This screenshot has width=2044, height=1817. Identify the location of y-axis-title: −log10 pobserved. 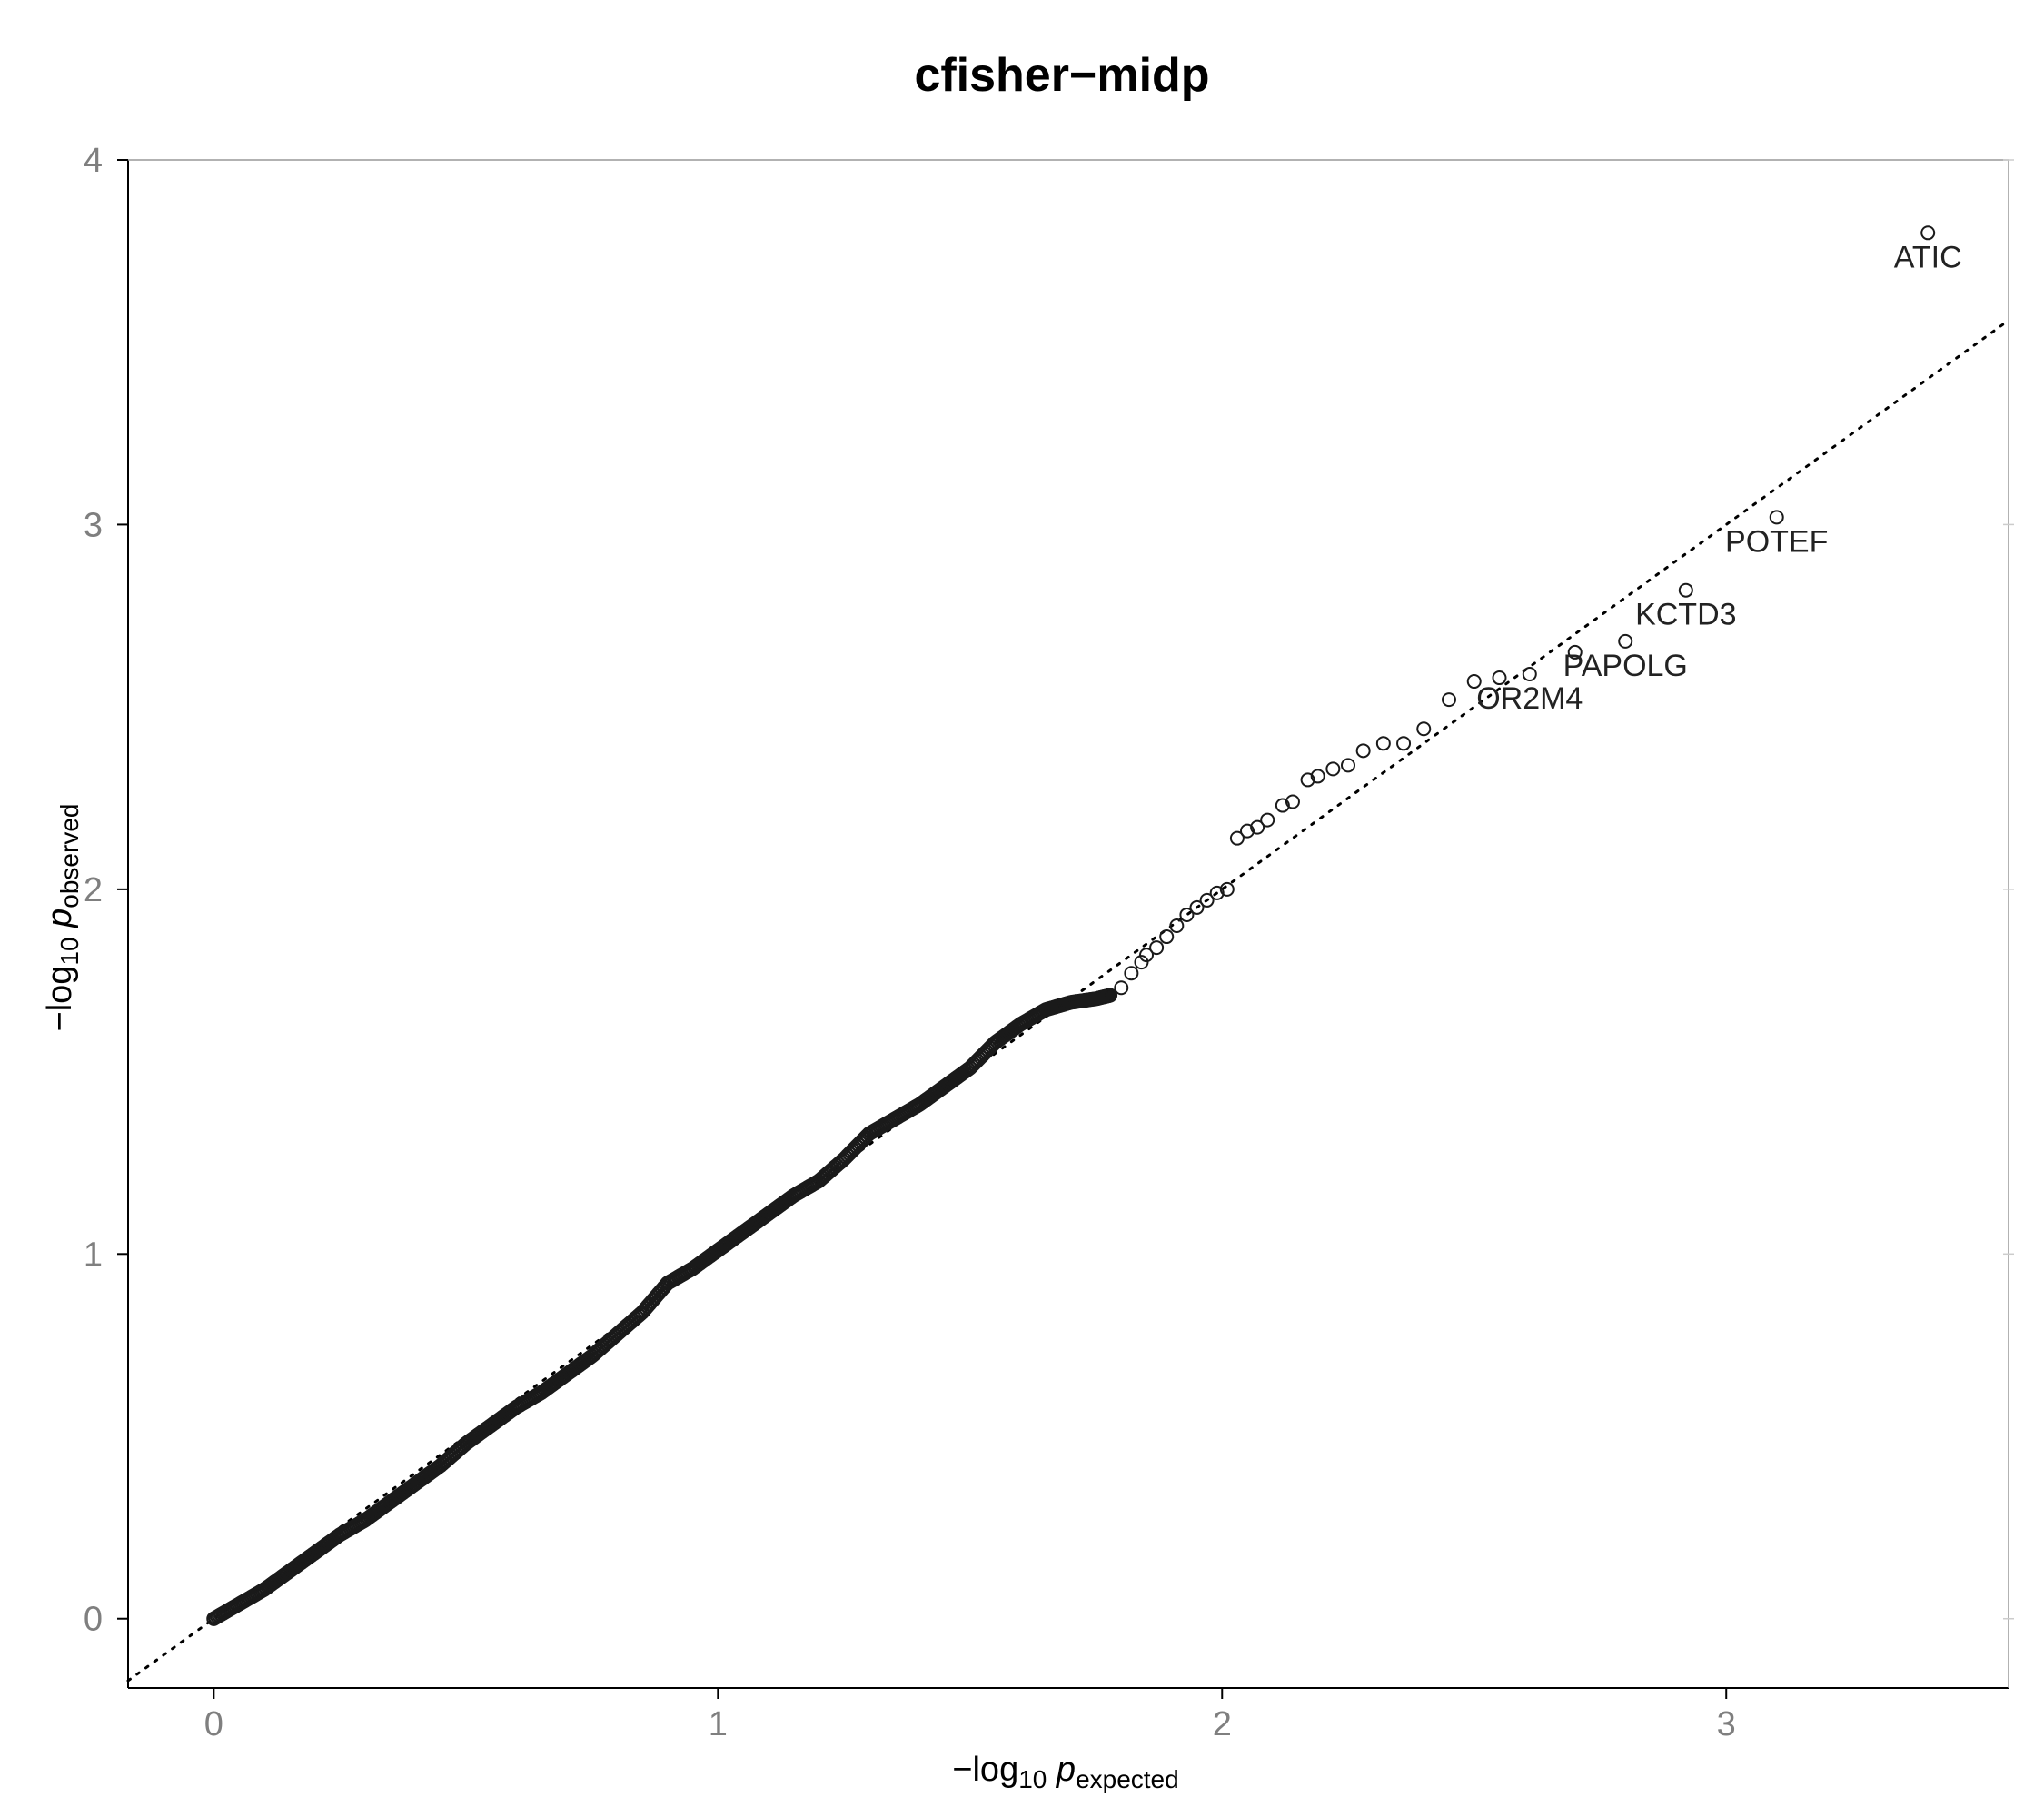
(62, 918).